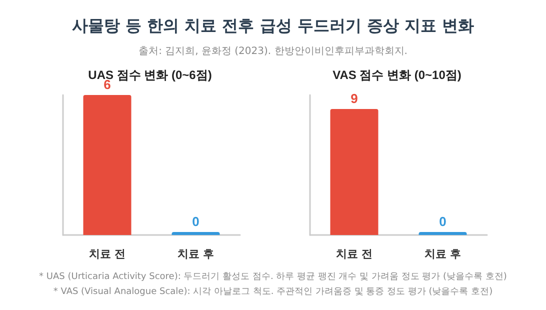 The image size is (546, 310). Describe the element at coordinates (273, 277) in the screenshot. I see `text: * UAS (Urticaria Activity Score): 두드러기 활성도 점수. 하루 평균 팽진 개수 및 가려움 정도 평가 (낮을수록 호전)` at that location.